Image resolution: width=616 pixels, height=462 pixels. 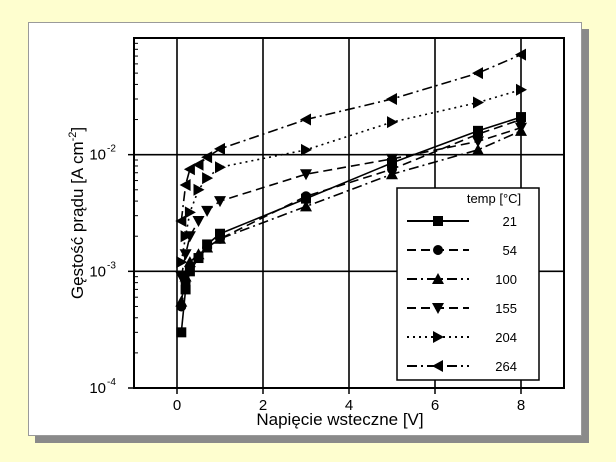 What do you see at coordinates (462, 221) in the screenshot?
I see `legend-entry-21: 21` at bounding box center [462, 221].